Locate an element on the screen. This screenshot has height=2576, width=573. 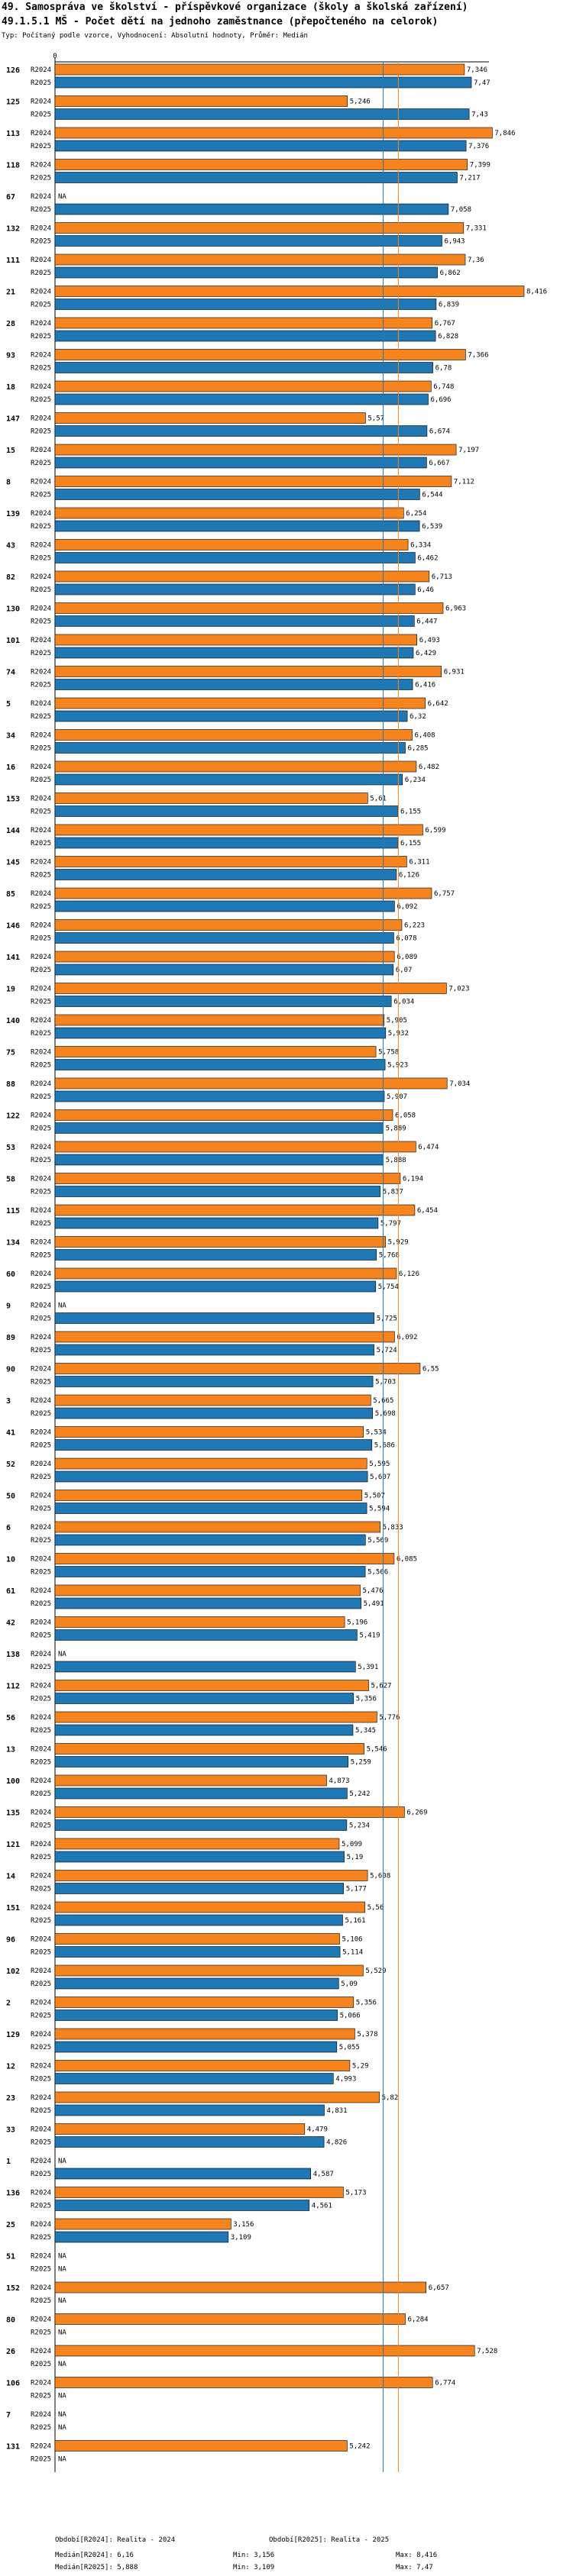
category-label: 136 is located at coordinates (13, 2194).